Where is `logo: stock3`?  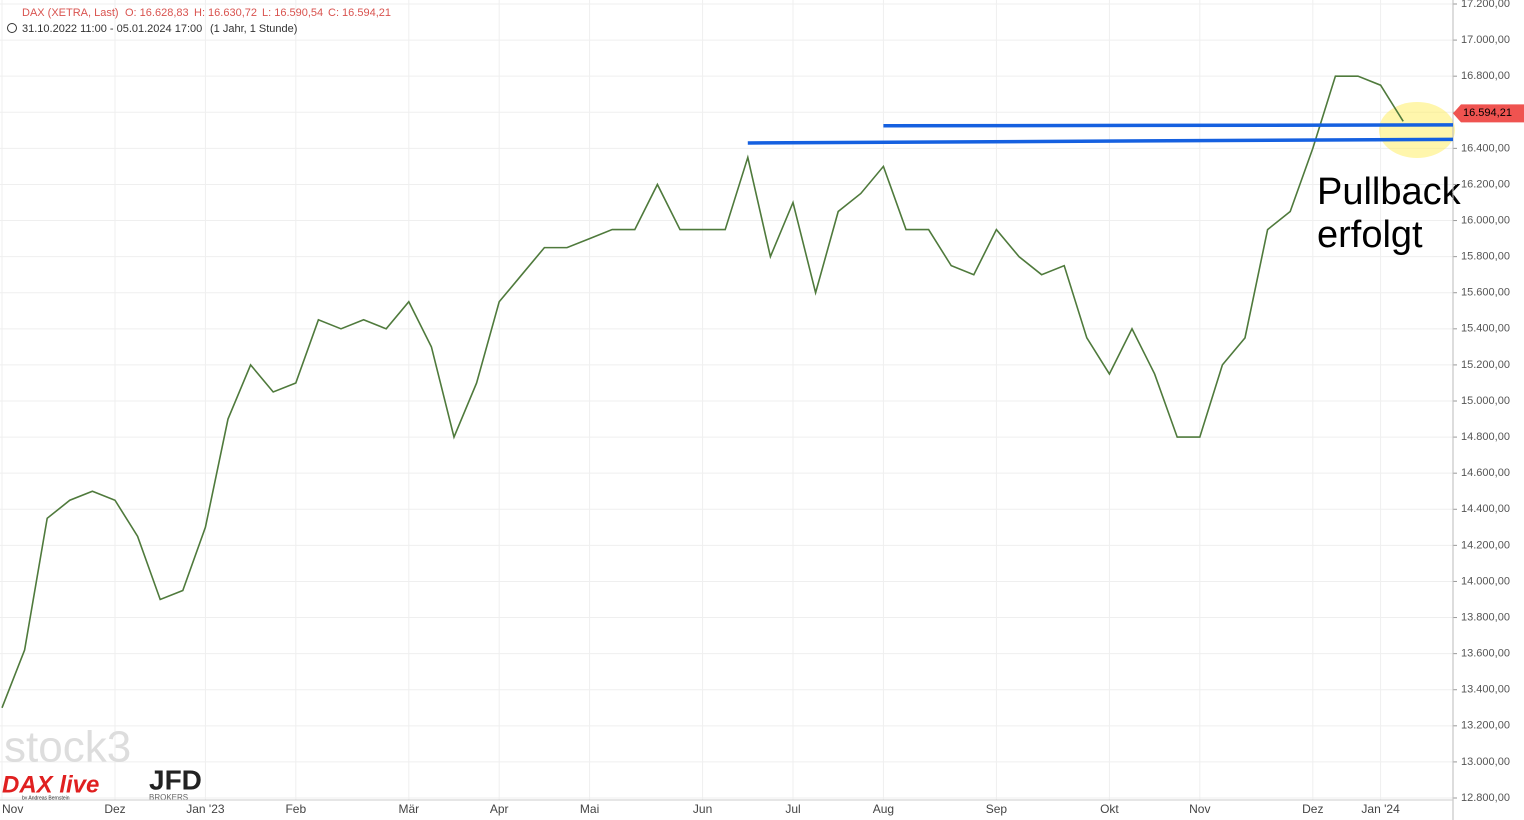 logo: stock3 is located at coordinates (67, 747).